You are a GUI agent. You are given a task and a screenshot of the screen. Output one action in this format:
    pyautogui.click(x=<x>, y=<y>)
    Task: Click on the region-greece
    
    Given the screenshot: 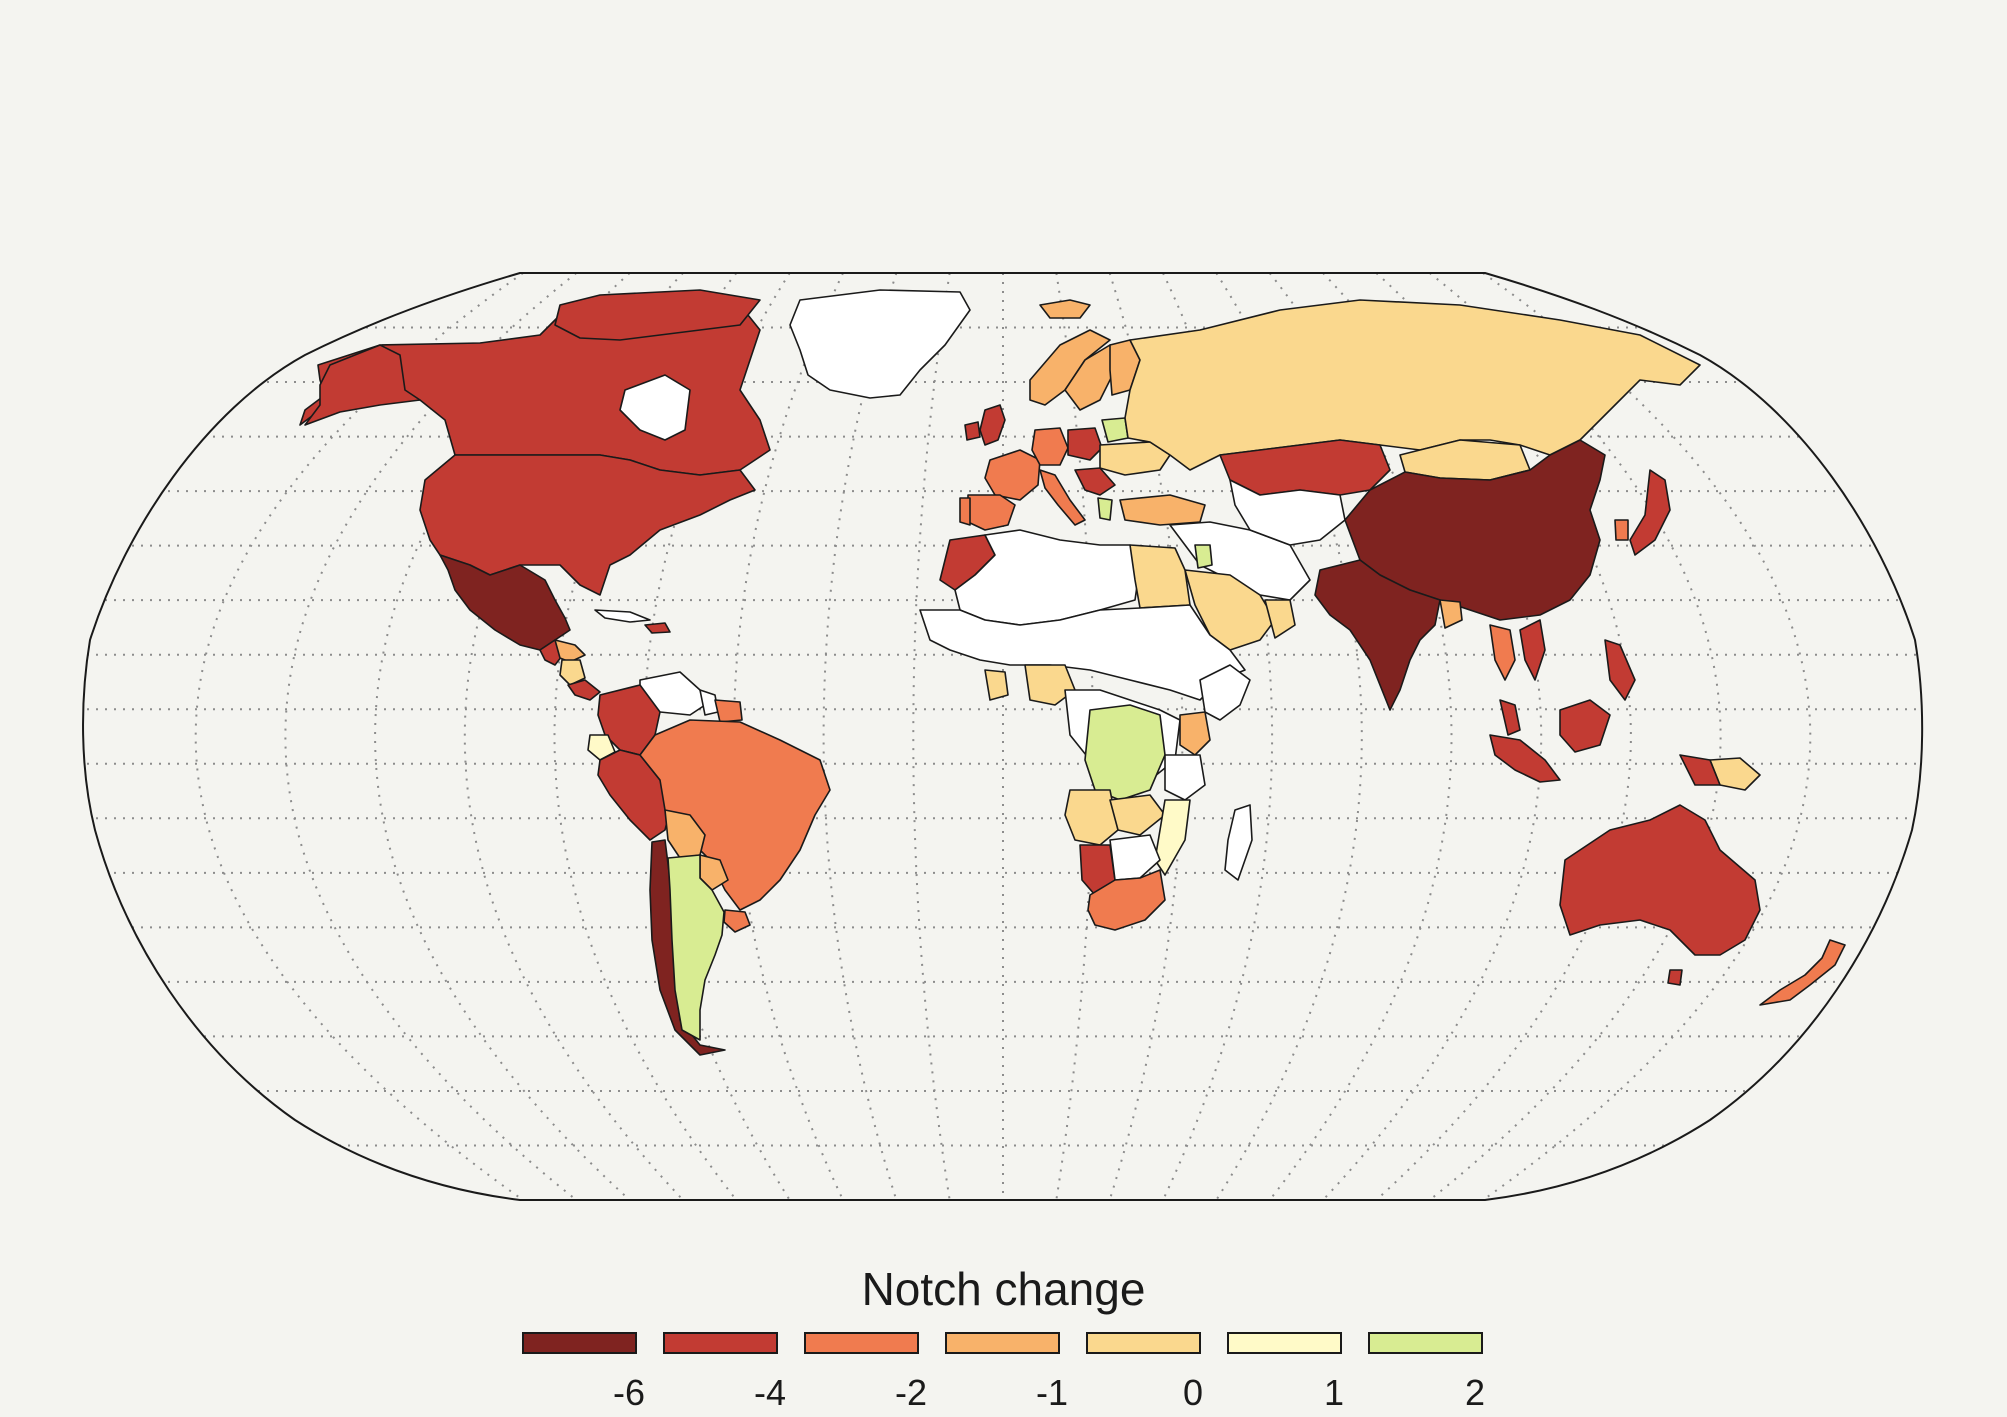 What is the action you would take?
    pyautogui.click(x=1105, y=509)
    